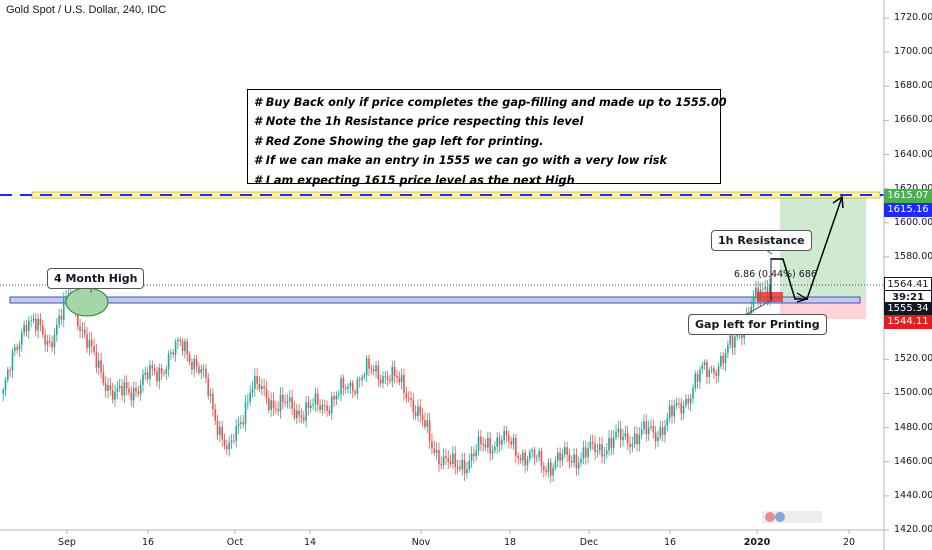 This screenshot has width=932, height=550. Describe the element at coordinates (235, 542) in the screenshot. I see `time-tick-label: Oct` at that location.